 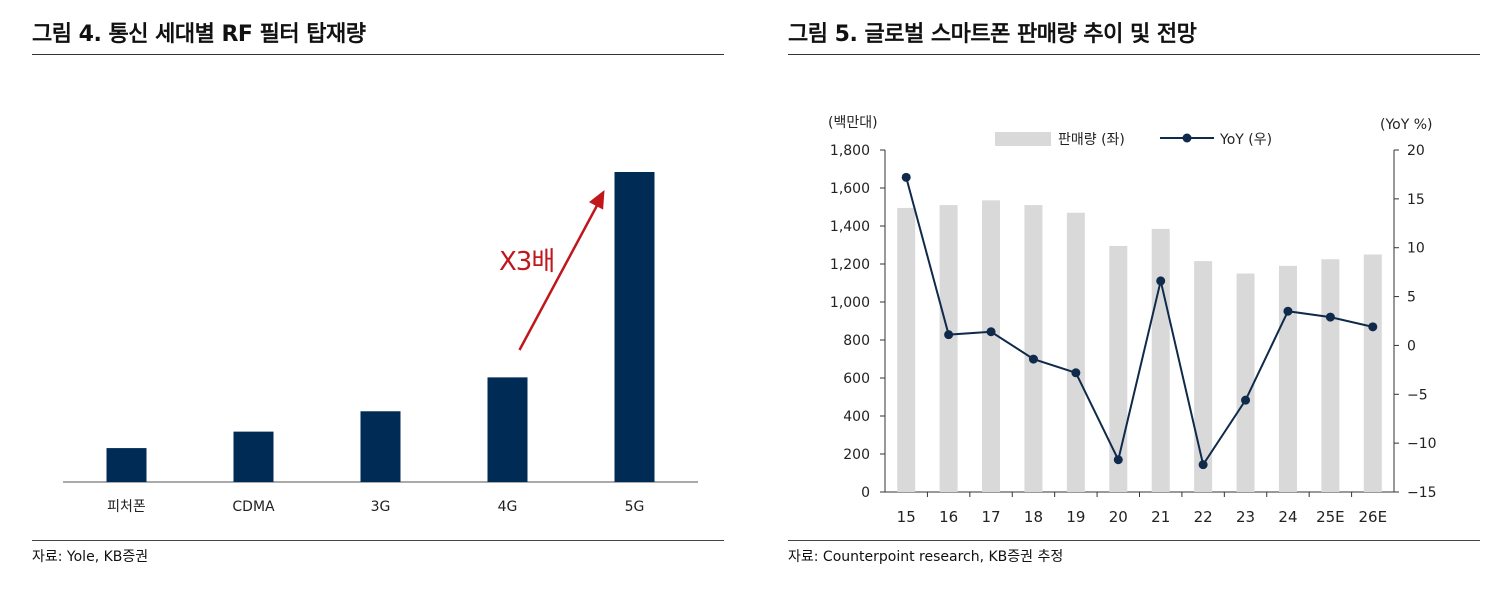 What do you see at coordinates (560, 274) in the screenshot?
I see `arrow-line` at bounding box center [560, 274].